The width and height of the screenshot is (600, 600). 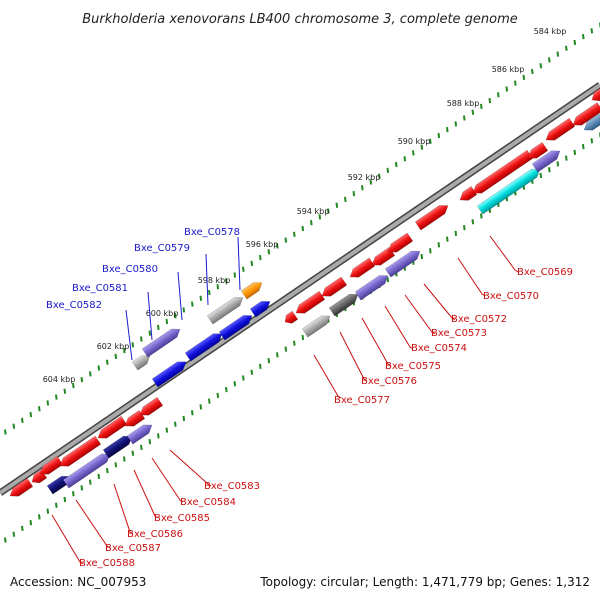 I want to click on gene-bxe-c0587b, so click(x=80, y=451).